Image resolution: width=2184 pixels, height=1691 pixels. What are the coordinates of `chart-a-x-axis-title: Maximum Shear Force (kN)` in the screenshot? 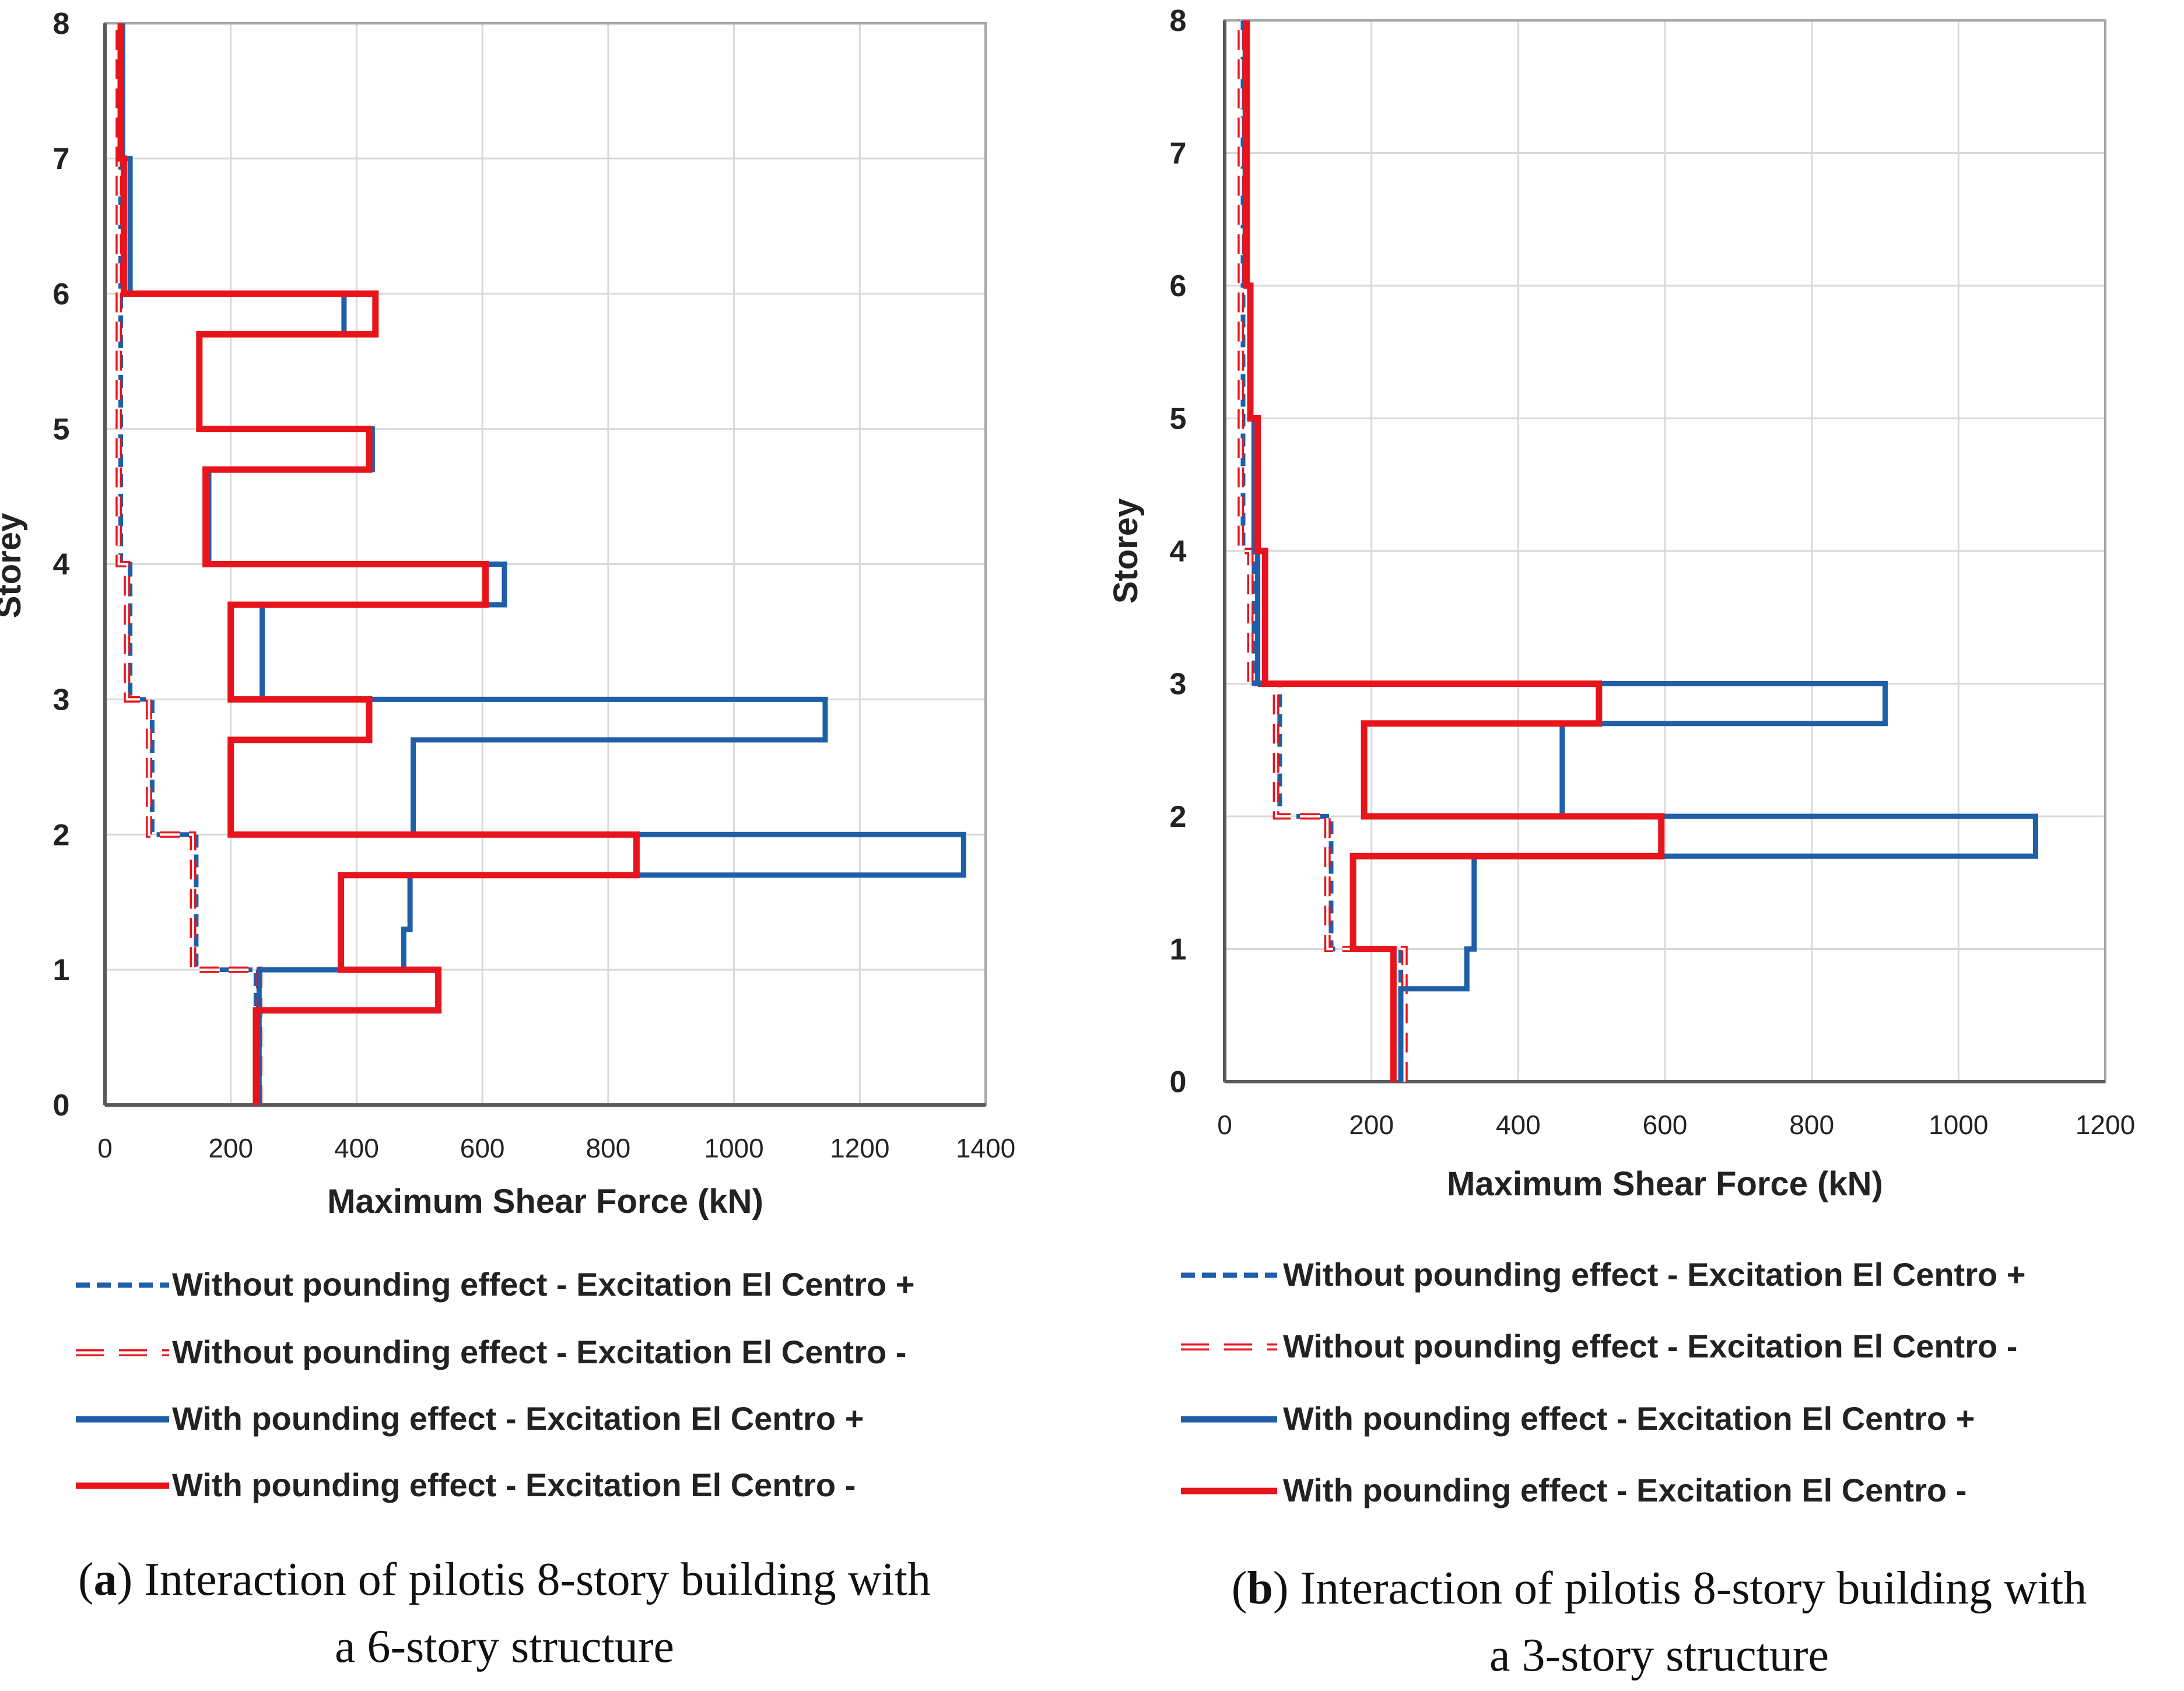 It's located at (545, 1201).